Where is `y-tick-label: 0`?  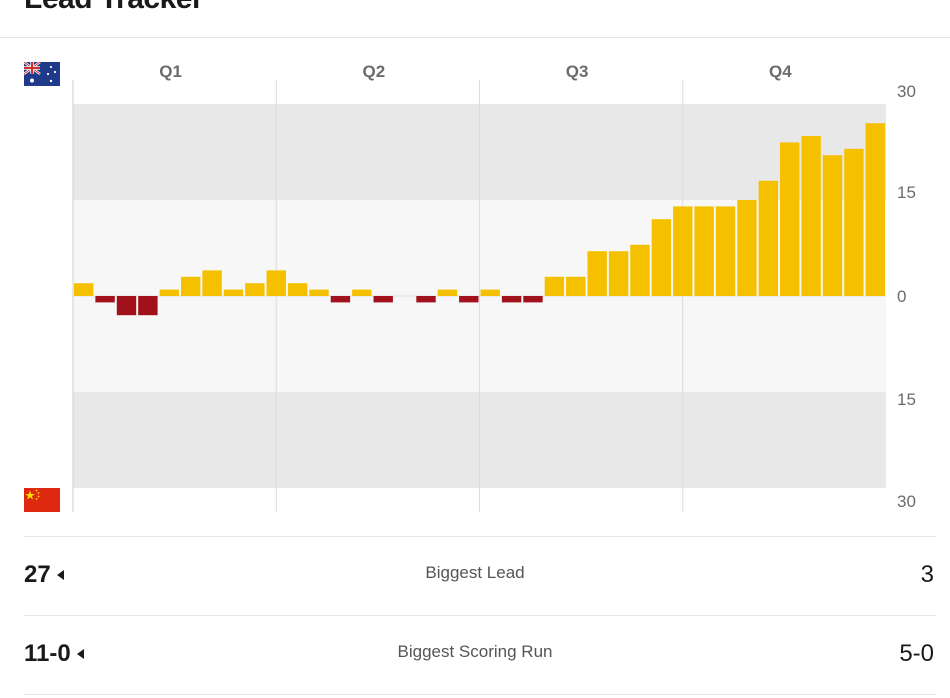
y-tick-label: 0 is located at coordinates (901, 296).